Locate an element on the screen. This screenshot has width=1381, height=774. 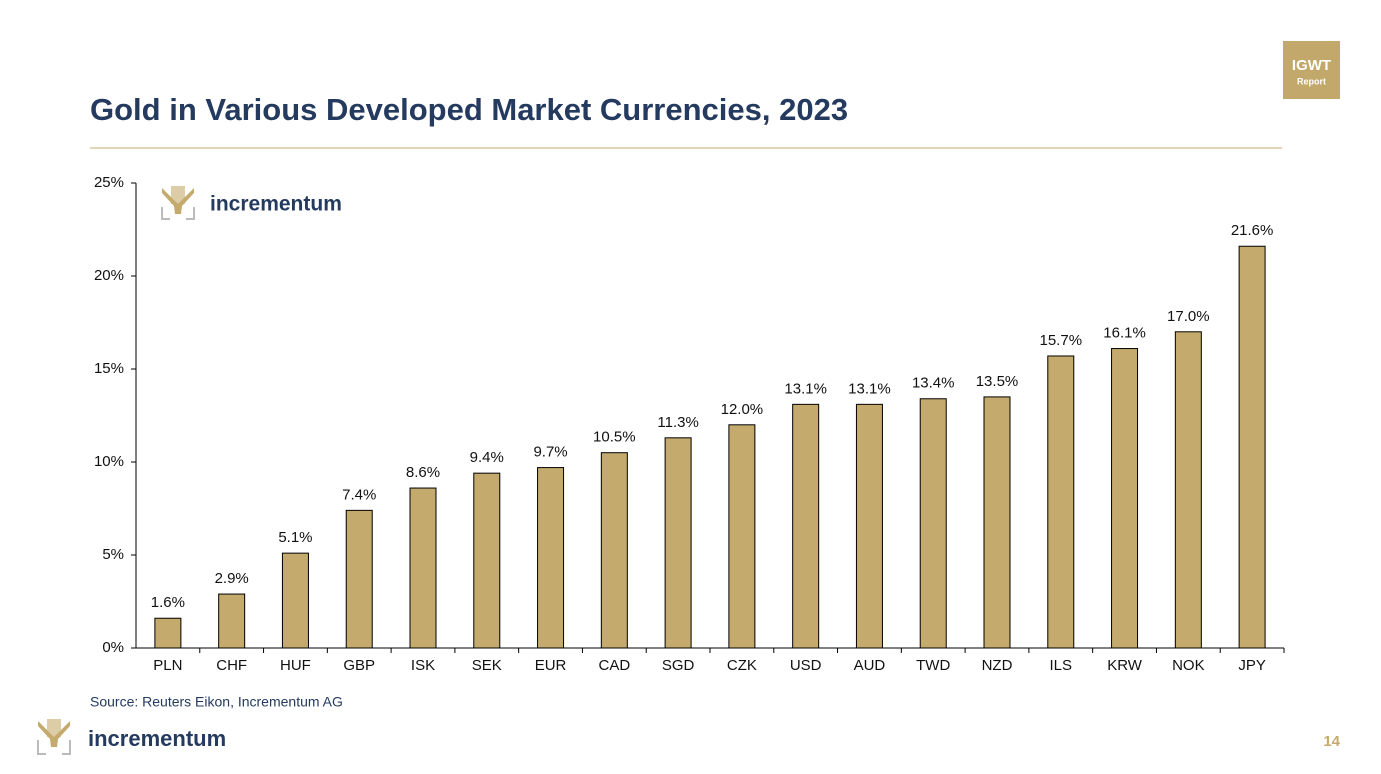
chart-logo-text: incrementum is located at coordinates (276, 204).